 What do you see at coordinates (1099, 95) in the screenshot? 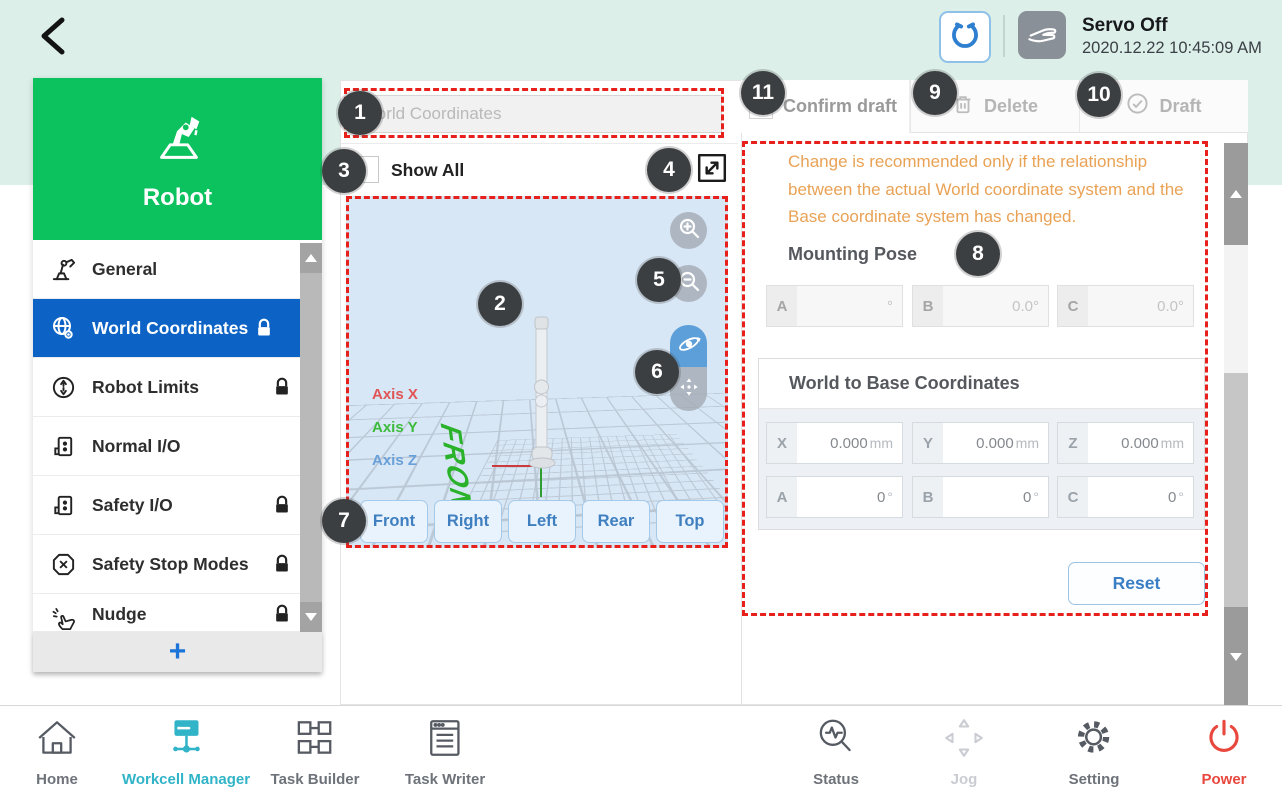
I see `annotation-10: 10` at bounding box center [1099, 95].